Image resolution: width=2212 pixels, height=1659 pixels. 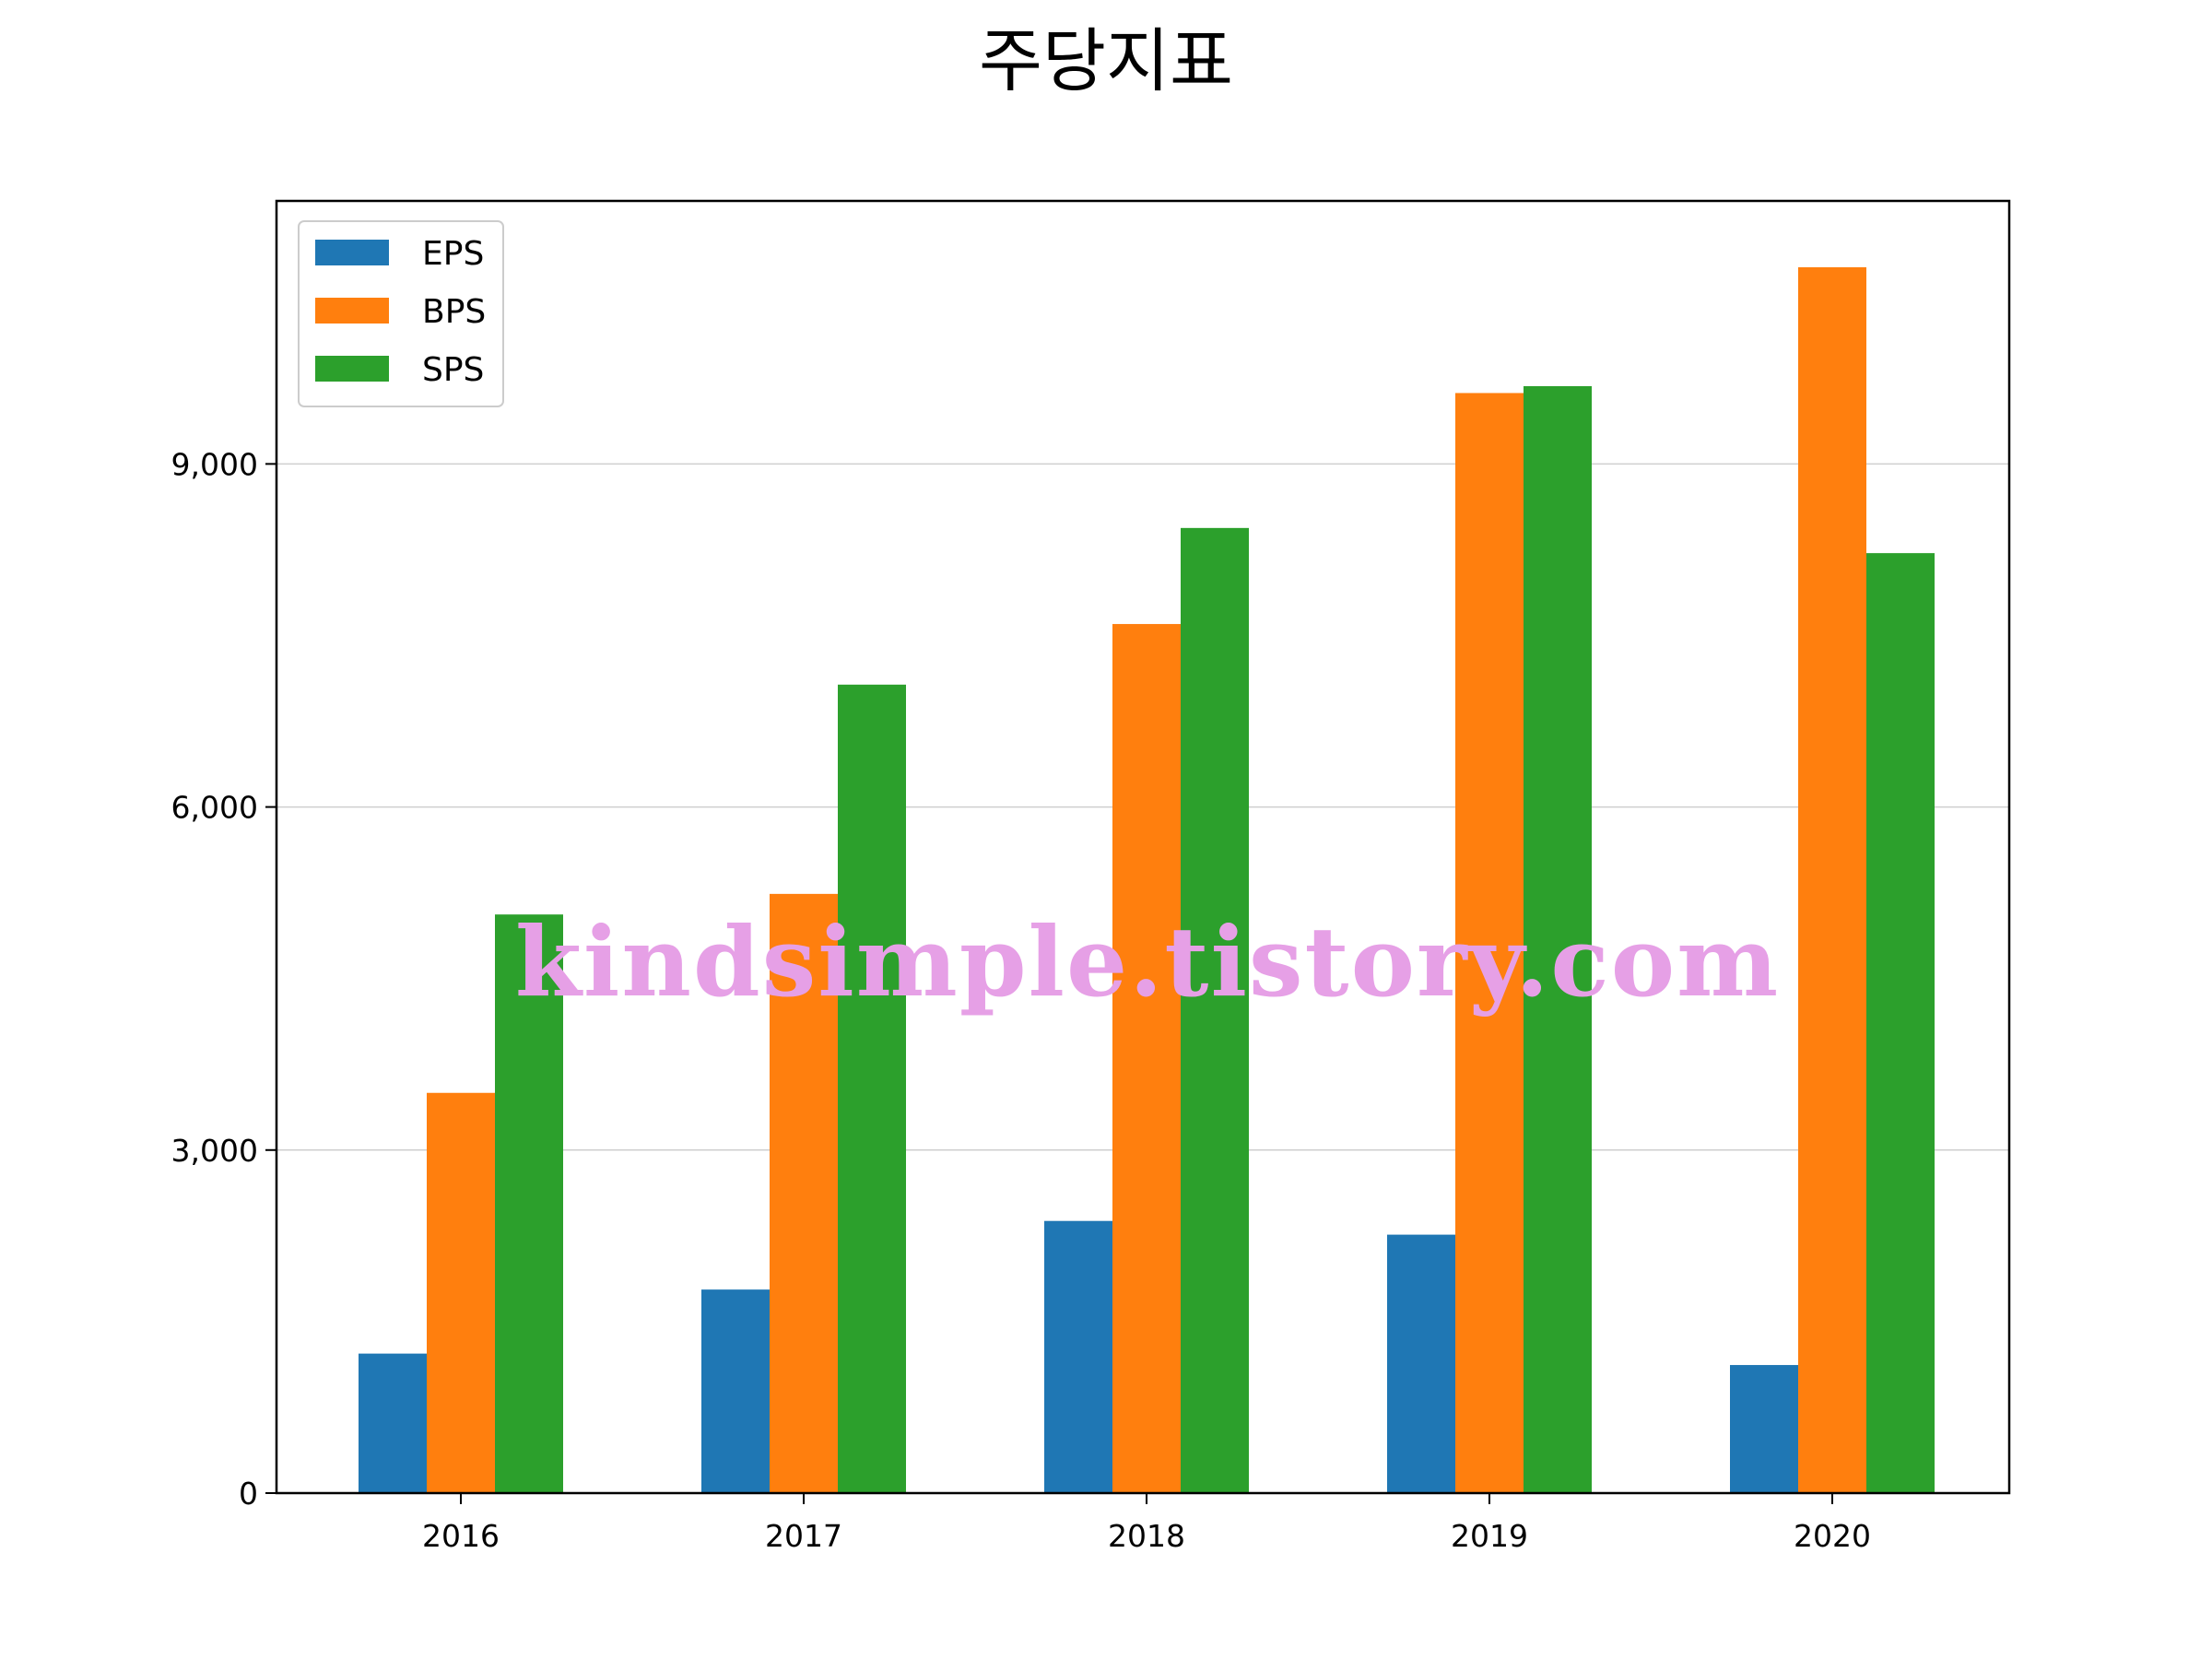 What do you see at coordinates (214, 808) in the screenshot?
I see `y-tick-label: 6,000` at bounding box center [214, 808].